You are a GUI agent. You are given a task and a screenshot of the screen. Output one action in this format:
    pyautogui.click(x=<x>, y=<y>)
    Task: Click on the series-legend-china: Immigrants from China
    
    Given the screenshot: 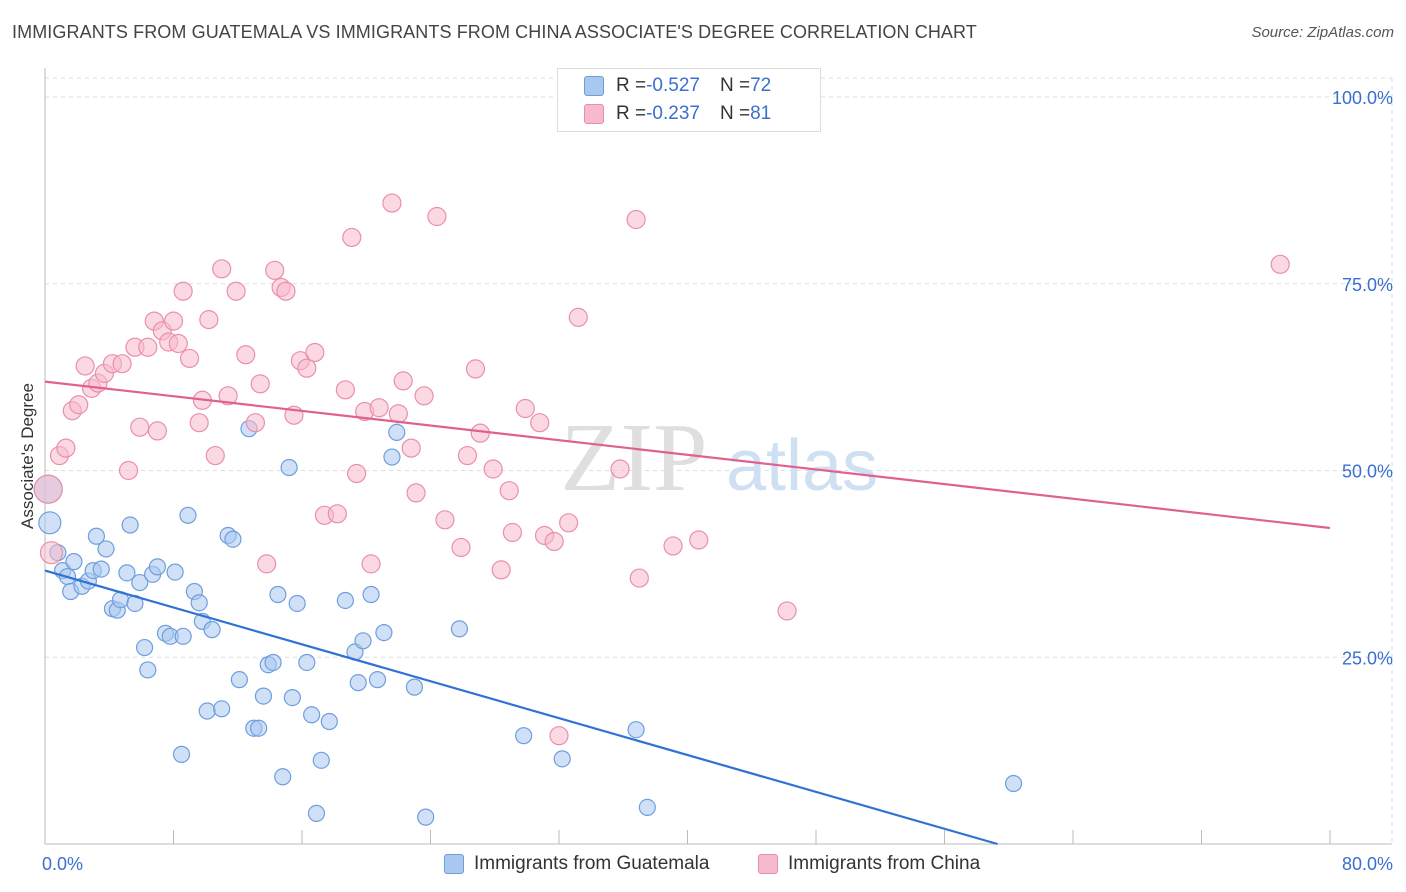 What is the action you would take?
    pyautogui.click(x=869, y=864)
    